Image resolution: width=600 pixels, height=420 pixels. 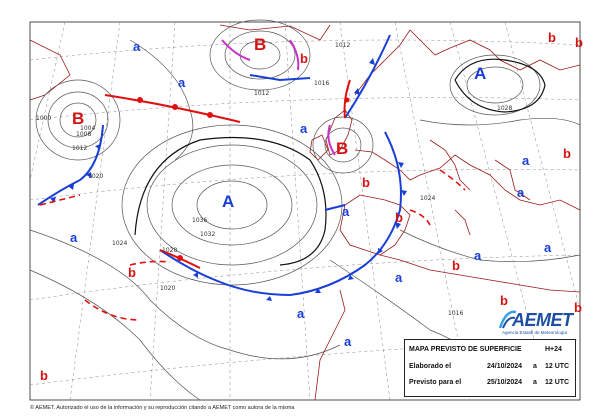 What do you see at coordinates (83, 134) in the screenshot?
I see `isobar-label: 1008` at bounding box center [83, 134].